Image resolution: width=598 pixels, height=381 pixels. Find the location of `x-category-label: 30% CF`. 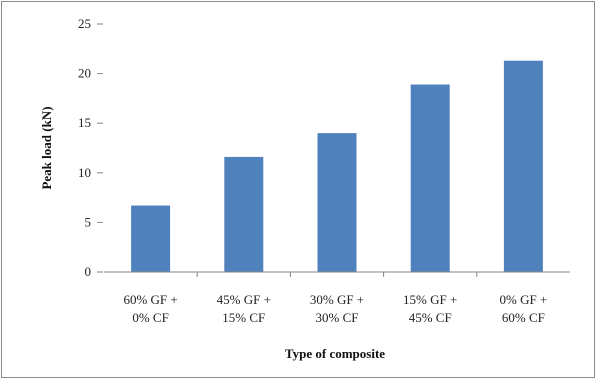

x-category-label: 30% CF is located at coordinates (337, 317).